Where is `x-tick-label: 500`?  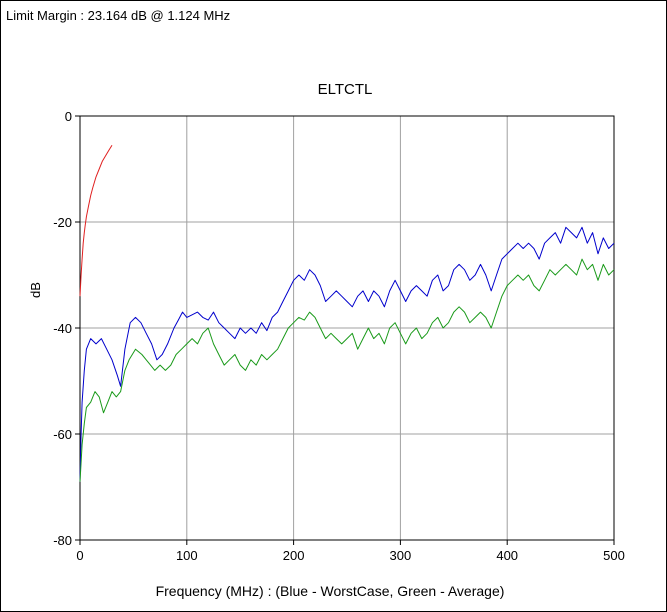 x-tick-label: 500 is located at coordinates (614, 555).